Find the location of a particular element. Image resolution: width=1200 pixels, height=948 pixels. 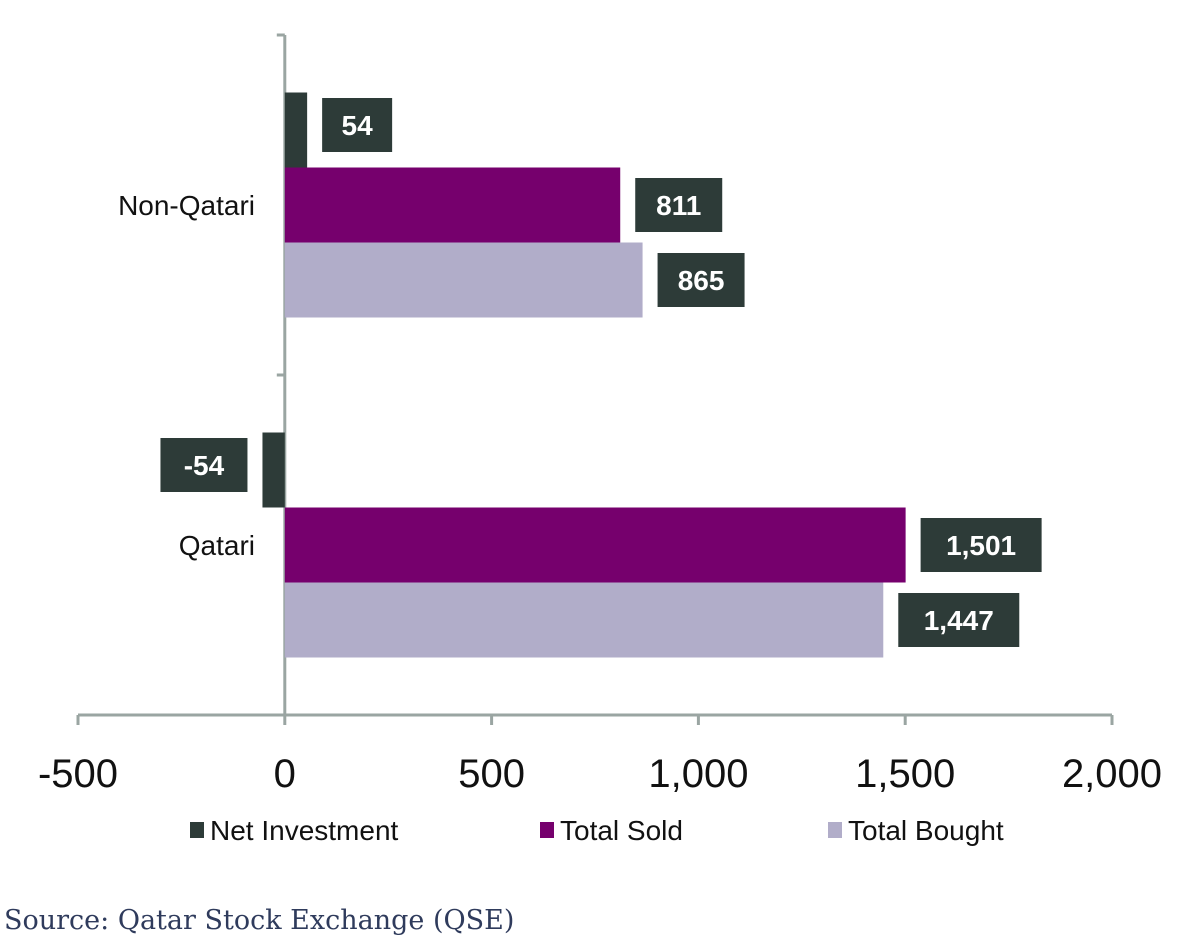

legend-swatch-total-sold is located at coordinates (547, 830).